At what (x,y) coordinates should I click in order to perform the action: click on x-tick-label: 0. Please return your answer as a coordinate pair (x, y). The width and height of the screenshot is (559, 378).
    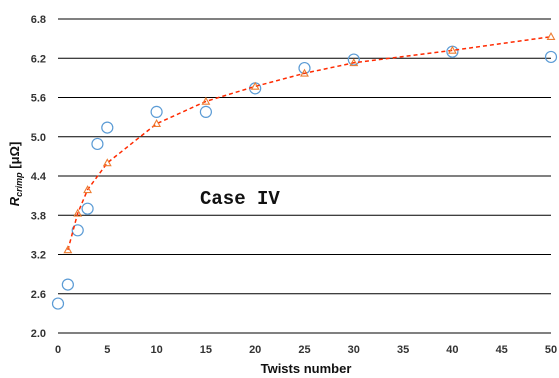
    Looking at the image, I should click on (58, 350).